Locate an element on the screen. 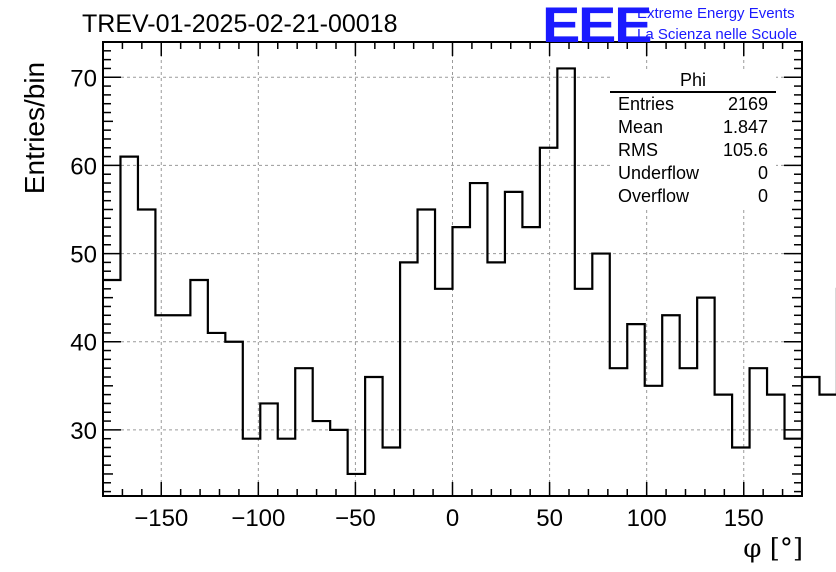 The height and width of the screenshot is (572, 836). stat-row-rms: RMS 105.6 is located at coordinates (693, 150).